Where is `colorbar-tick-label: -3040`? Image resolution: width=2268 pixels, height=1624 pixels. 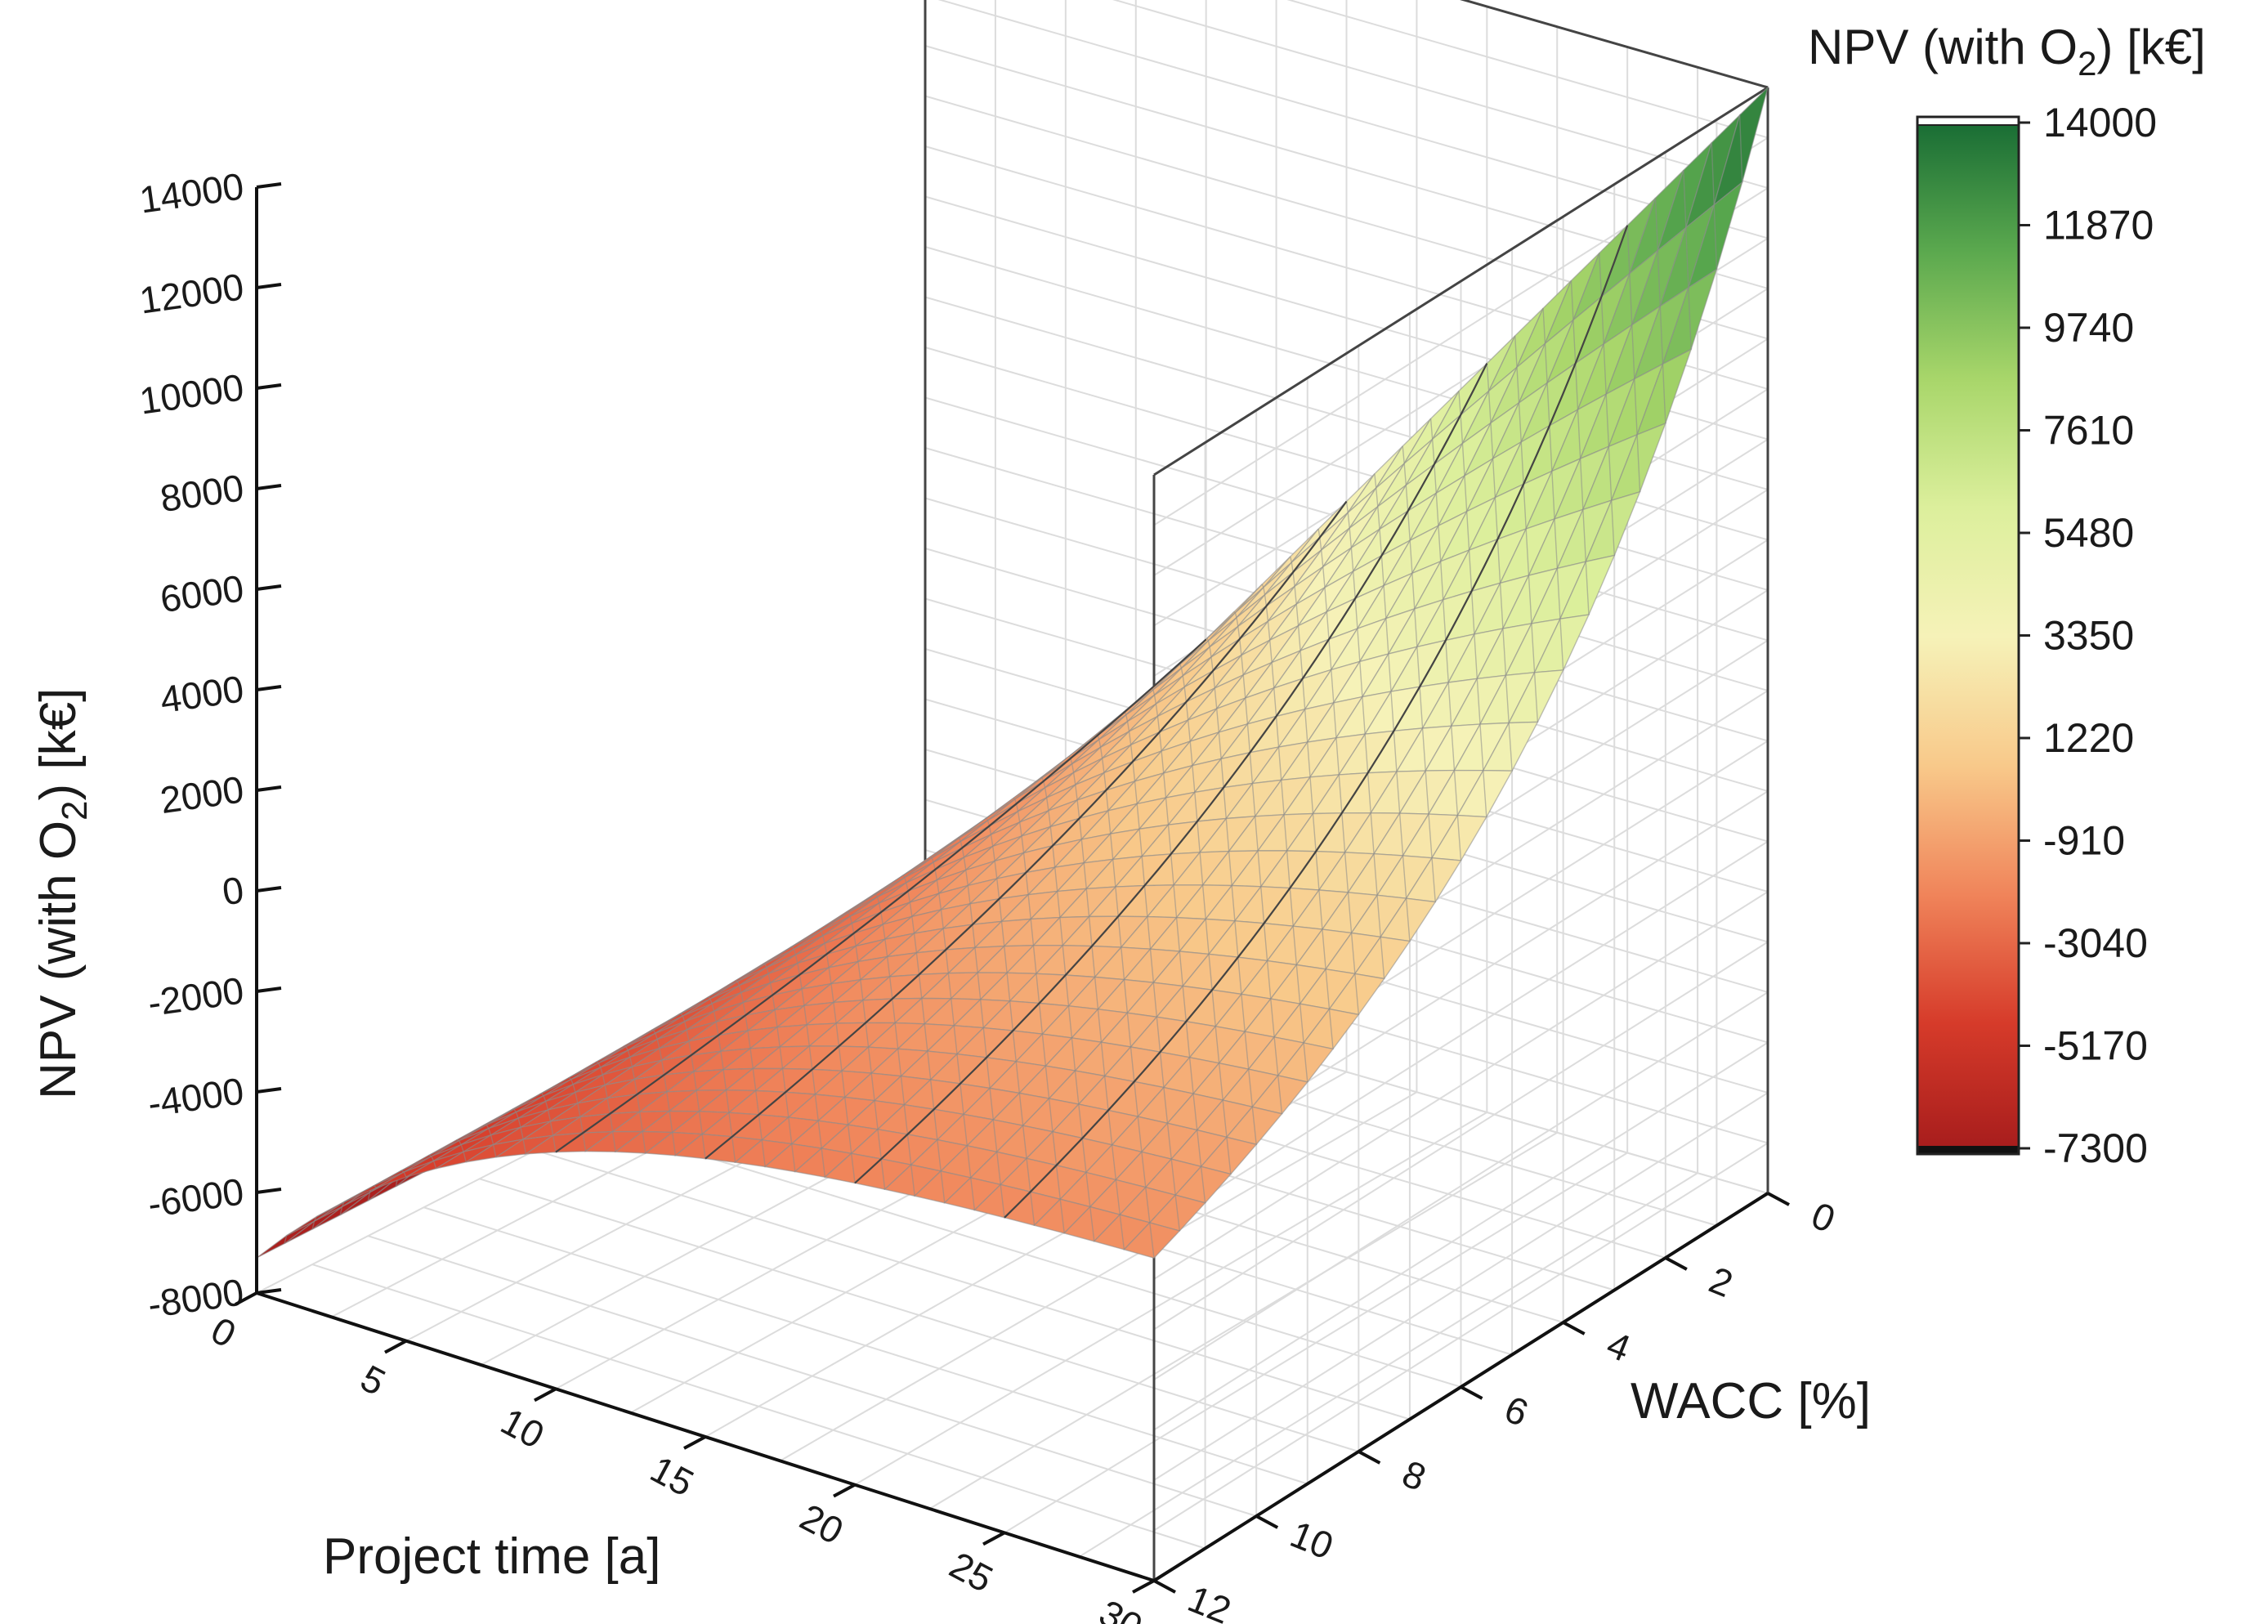
colorbar-tick-label: -3040 is located at coordinates (2095, 943).